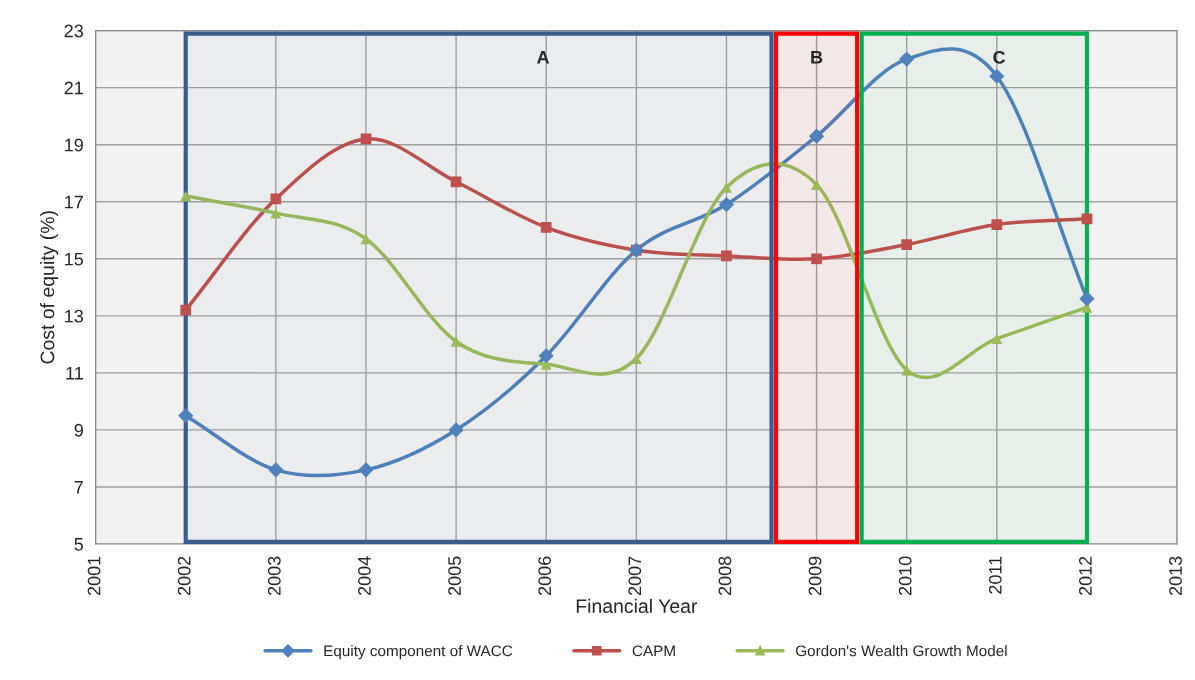 The width and height of the screenshot is (1195, 680). What do you see at coordinates (995, 575) in the screenshot?
I see `x-tick-label: 2011` at bounding box center [995, 575].